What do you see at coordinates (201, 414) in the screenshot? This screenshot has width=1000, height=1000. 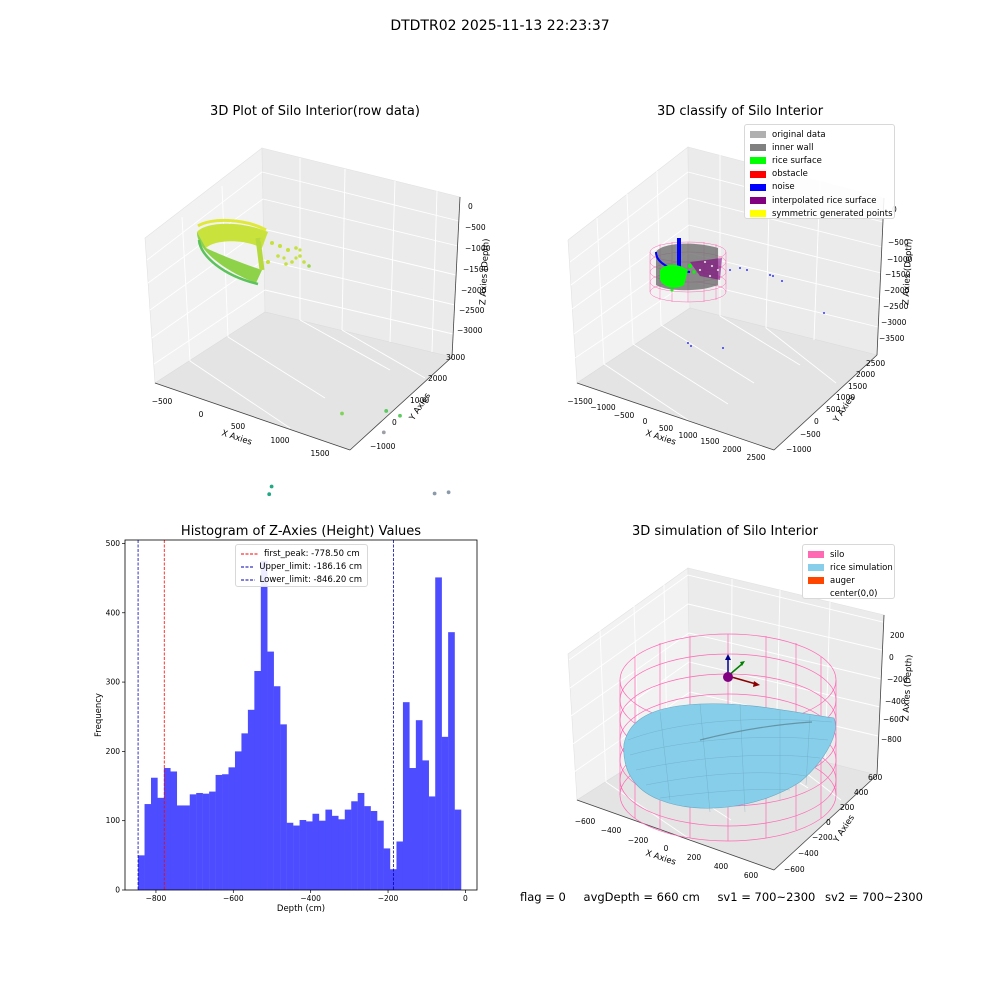 I see `panel1-xtick: 0` at bounding box center [201, 414].